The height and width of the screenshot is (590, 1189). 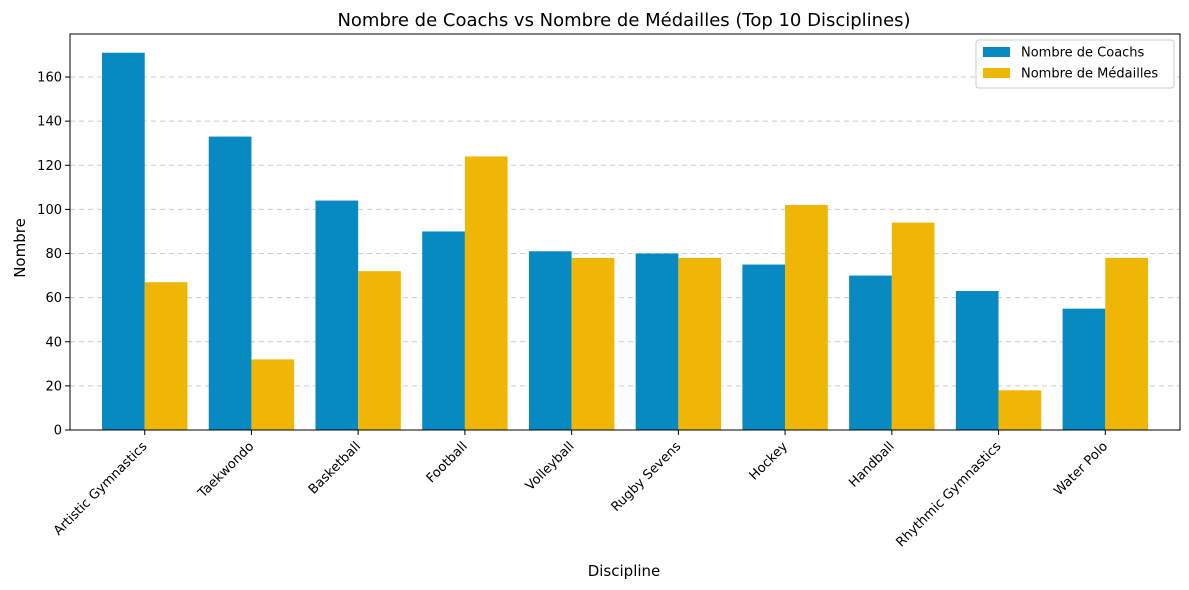 I want to click on x-axis-label: Discipline, so click(x=624, y=571).